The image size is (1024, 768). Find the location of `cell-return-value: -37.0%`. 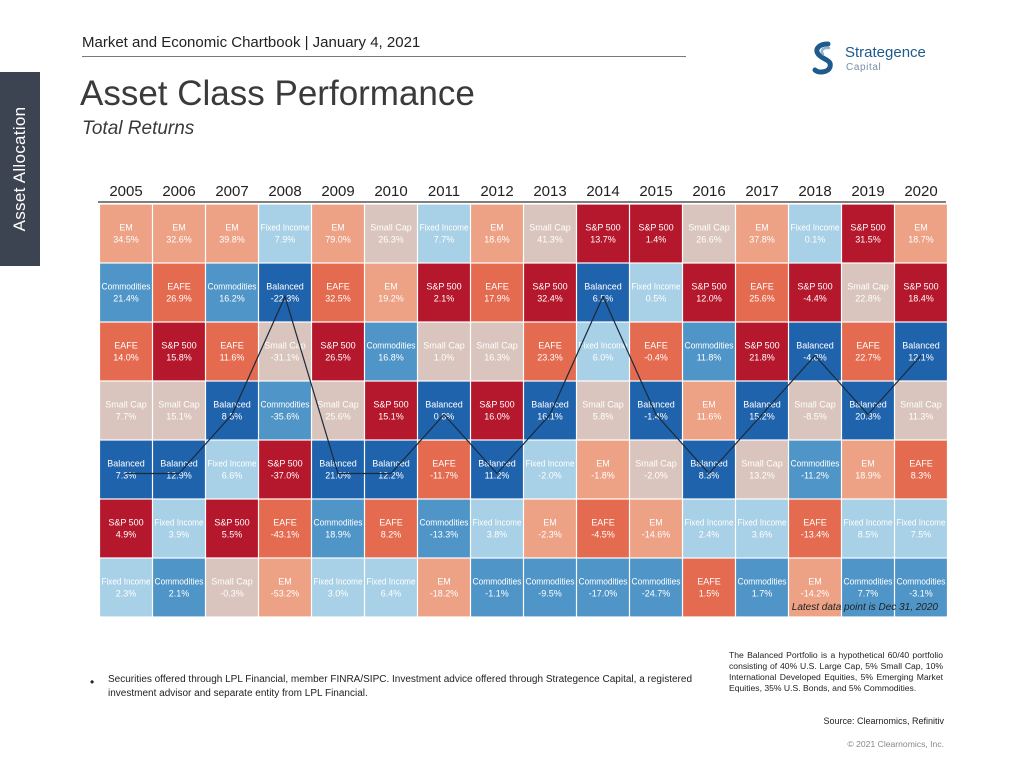

cell-return-value: -37.0% is located at coordinates (285, 476).